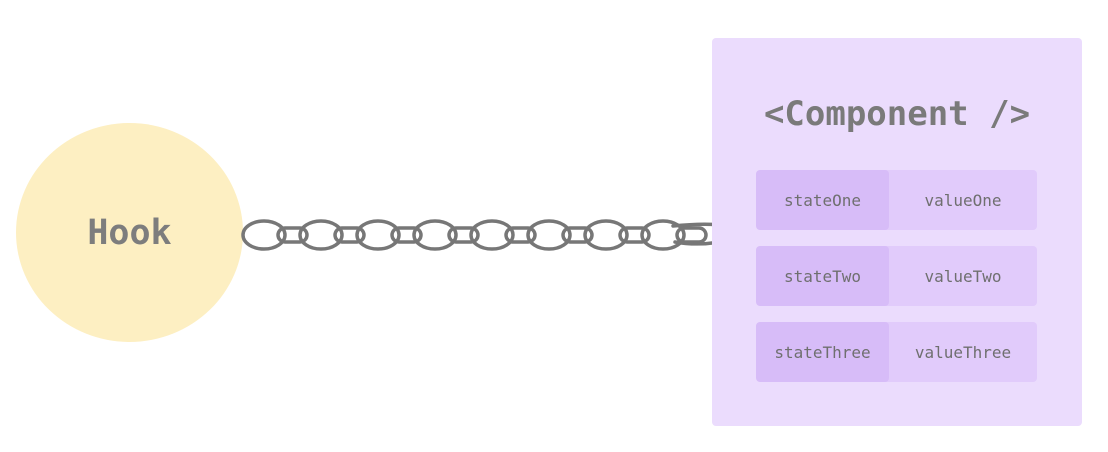 The width and height of the screenshot is (1108, 452). Describe the element at coordinates (896, 276) in the screenshot. I see `state-row: stateTwo valueTwo` at that location.